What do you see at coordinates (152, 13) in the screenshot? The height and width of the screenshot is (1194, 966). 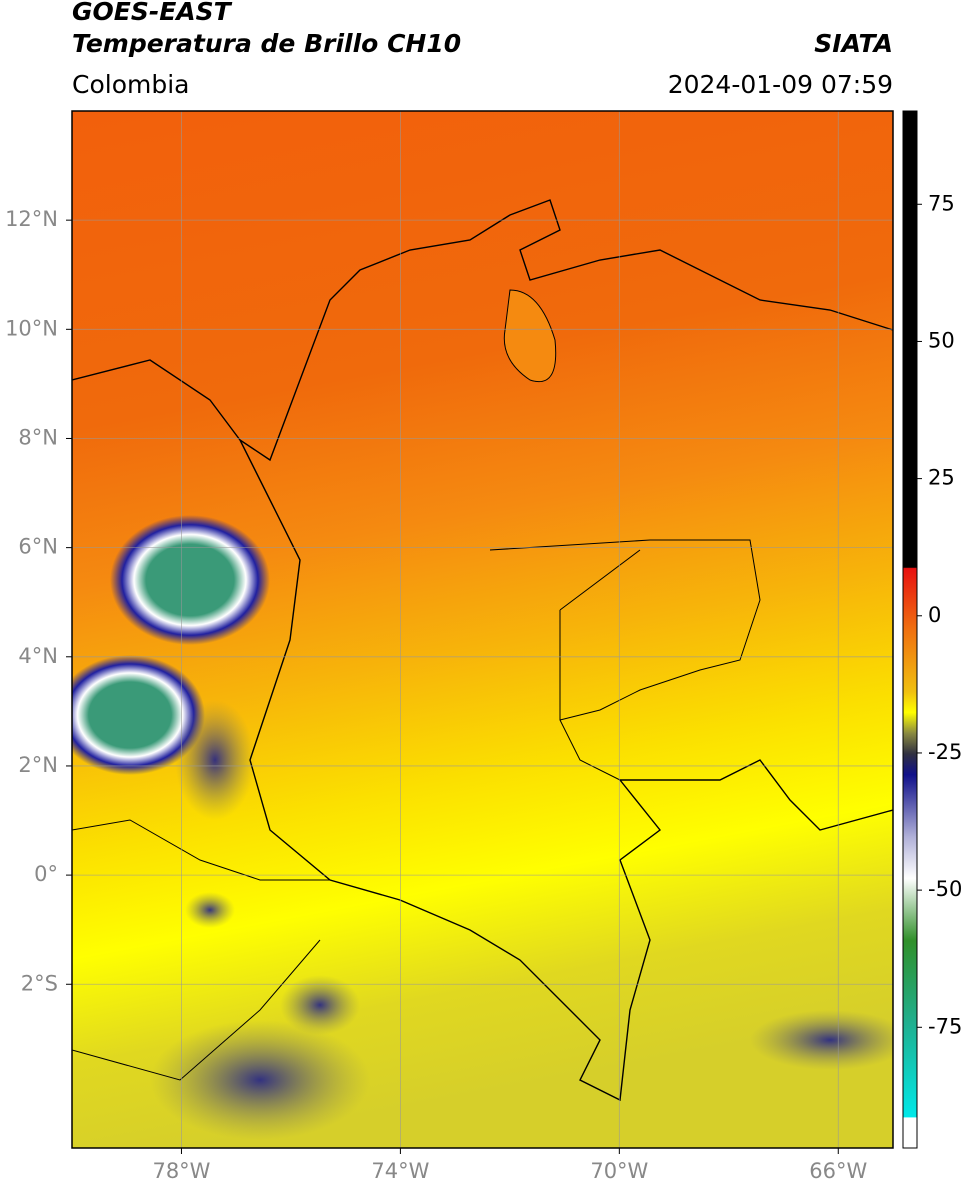 I see `title: GOES-EAST` at bounding box center [152, 13].